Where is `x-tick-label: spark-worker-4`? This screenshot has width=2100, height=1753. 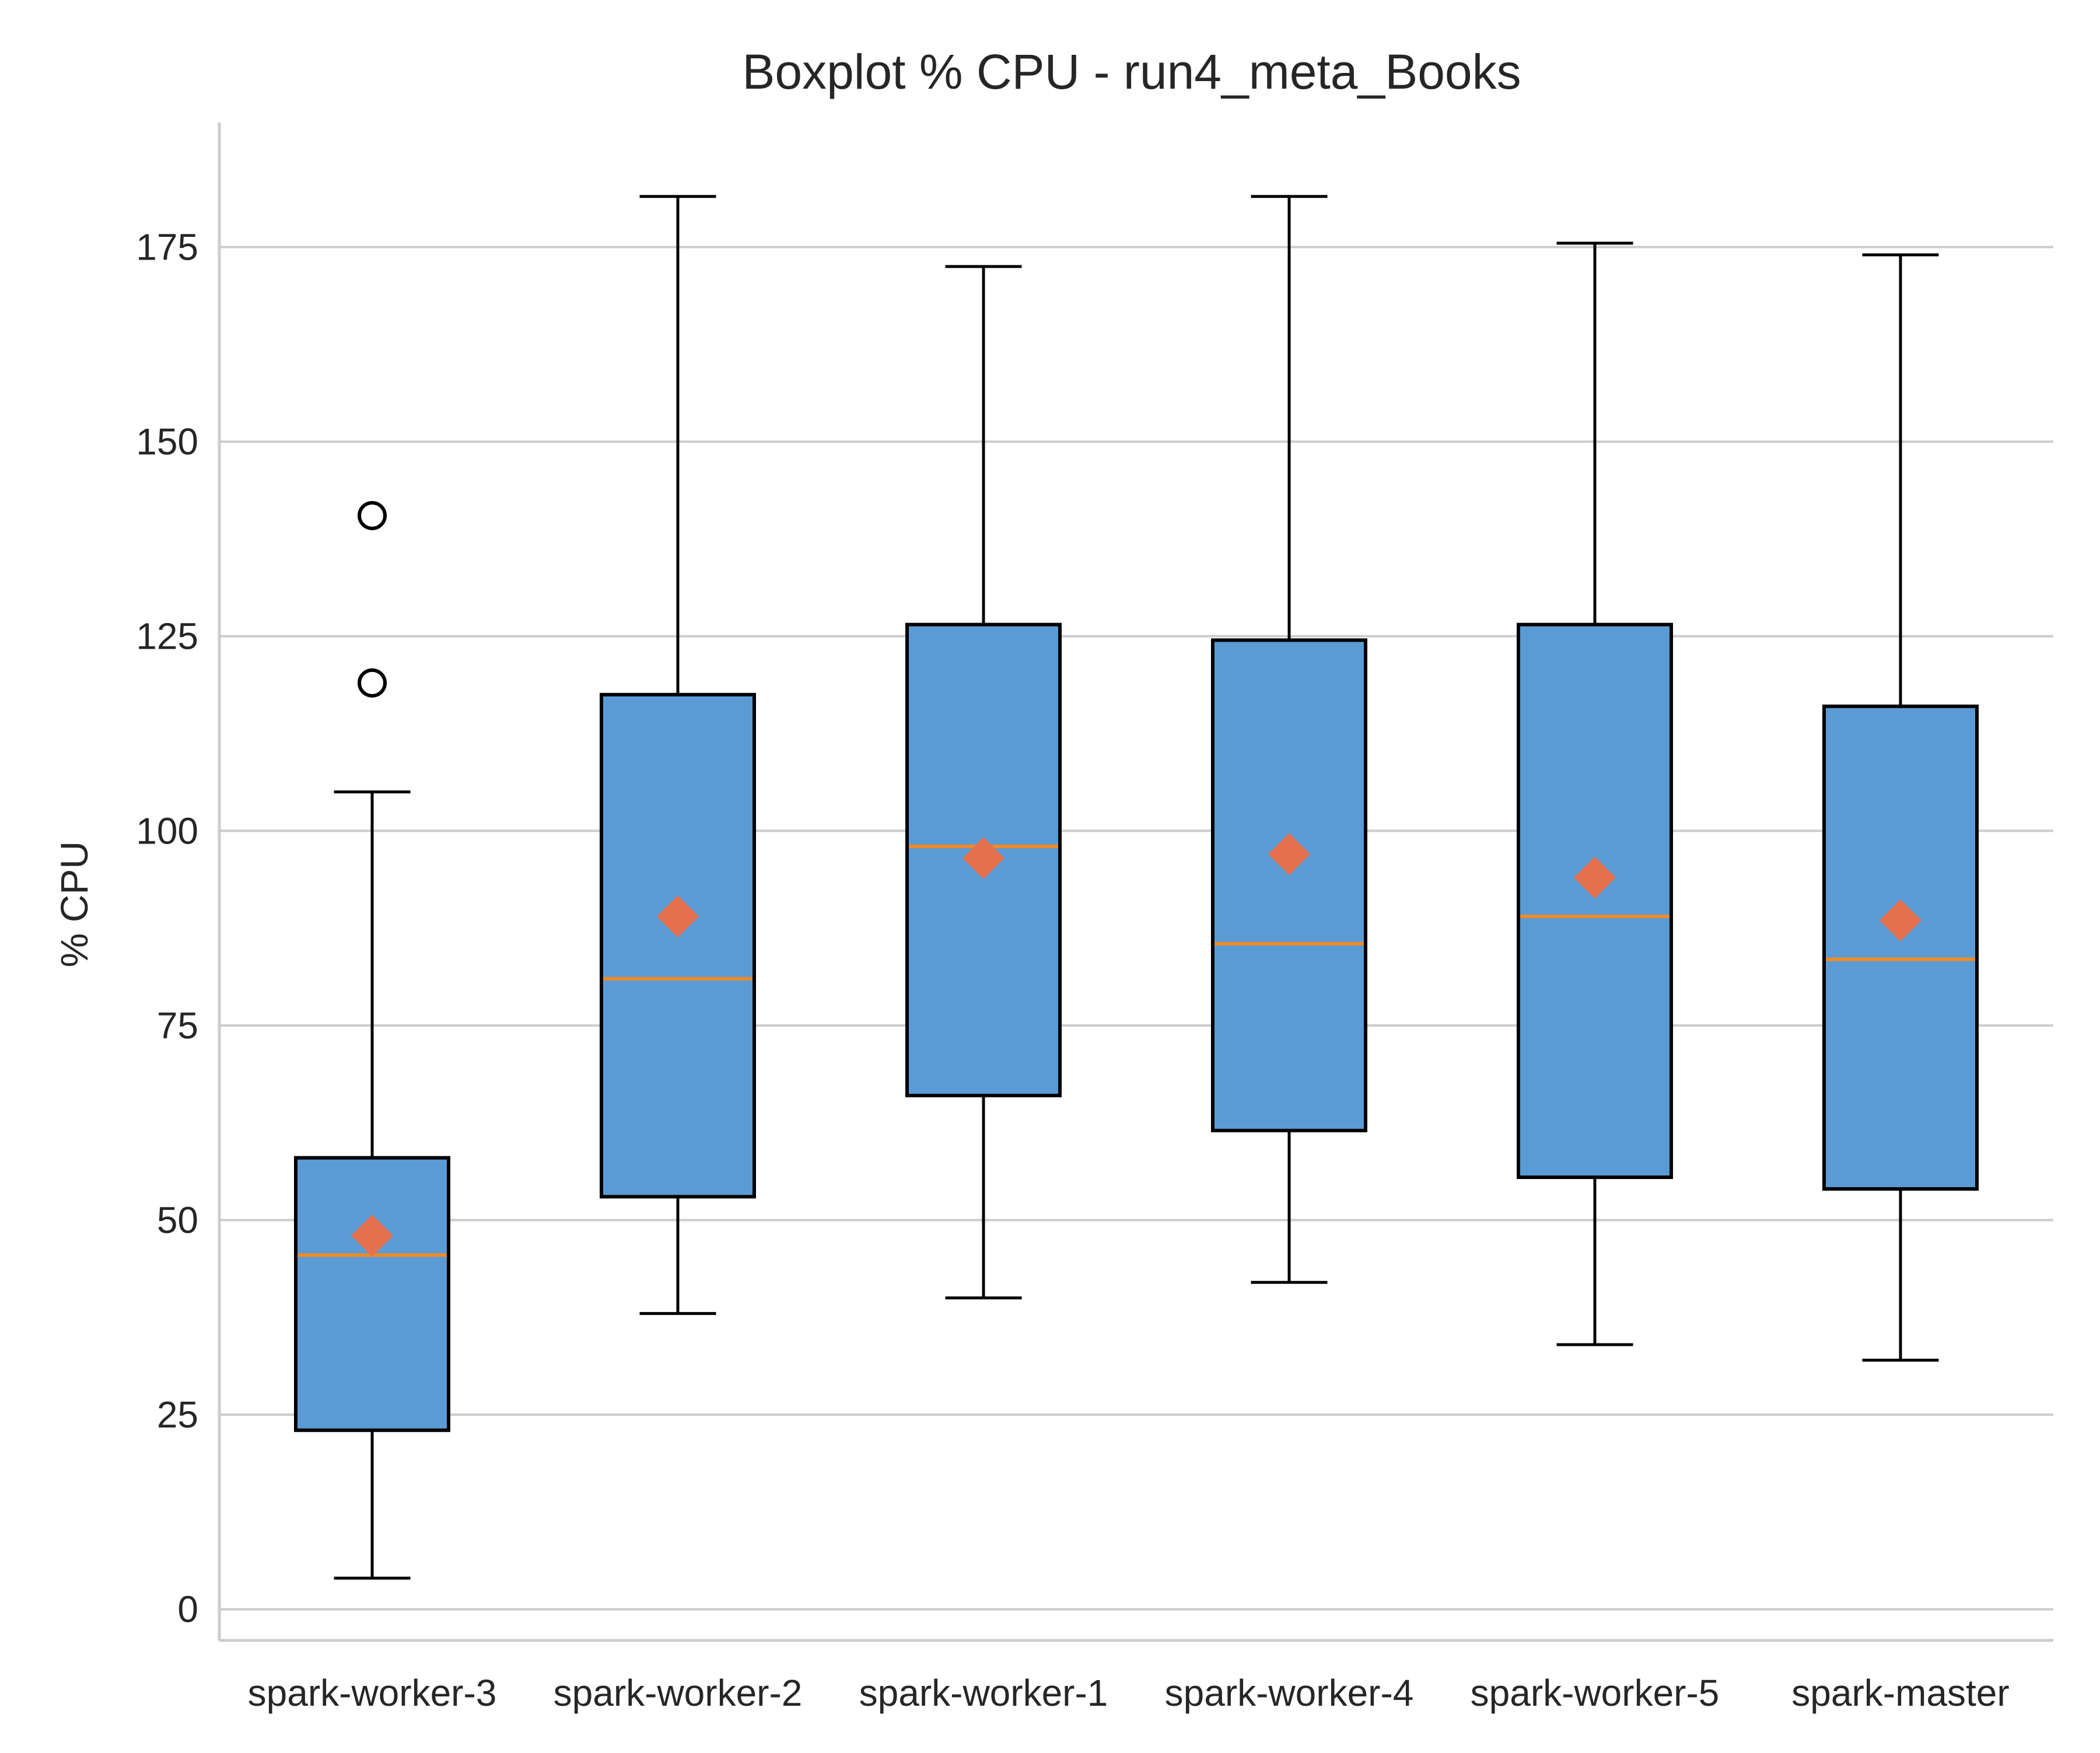
x-tick-label: spark-worker-4 is located at coordinates (1289, 1693).